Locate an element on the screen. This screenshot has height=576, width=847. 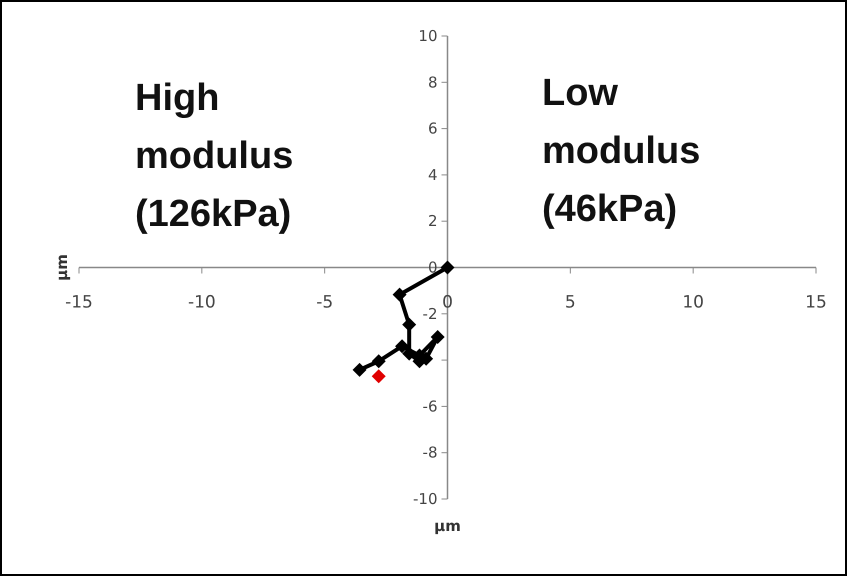
y-tick-label: 8 is located at coordinates (433, 82).